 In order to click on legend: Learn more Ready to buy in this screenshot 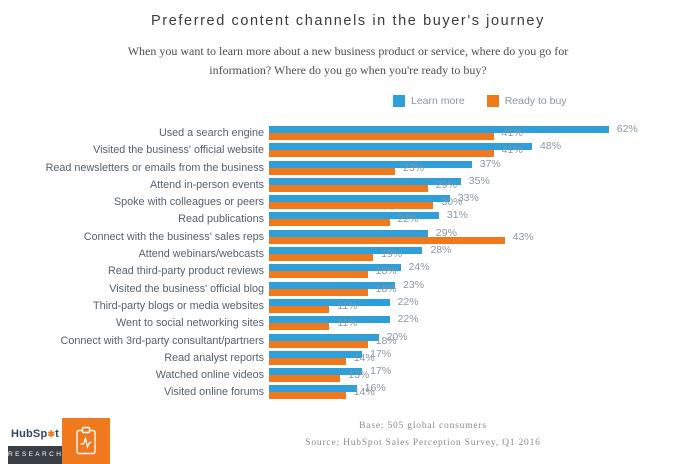, I will do `click(480, 101)`.